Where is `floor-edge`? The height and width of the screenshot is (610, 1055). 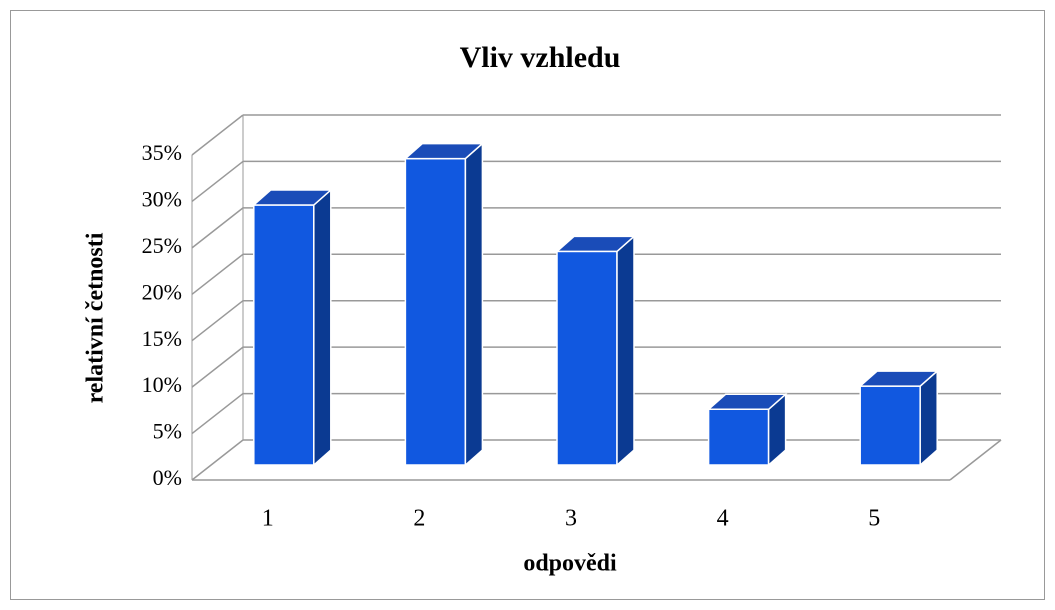 floor-edge is located at coordinates (975, 460).